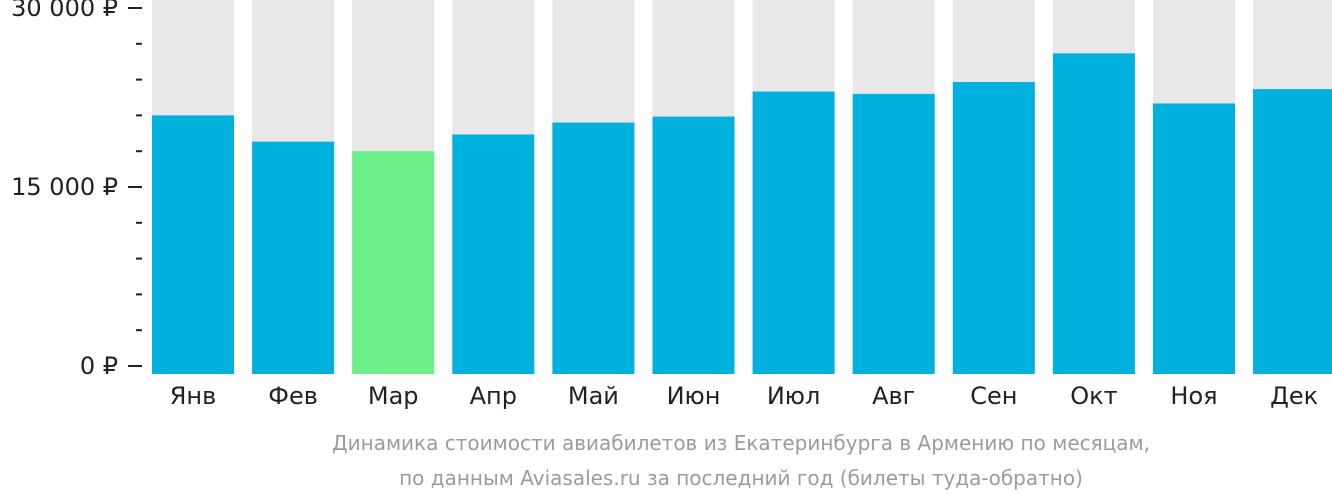 The height and width of the screenshot is (502, 1332). I want to click on x-tick-label: Сен, so click(993, 396).